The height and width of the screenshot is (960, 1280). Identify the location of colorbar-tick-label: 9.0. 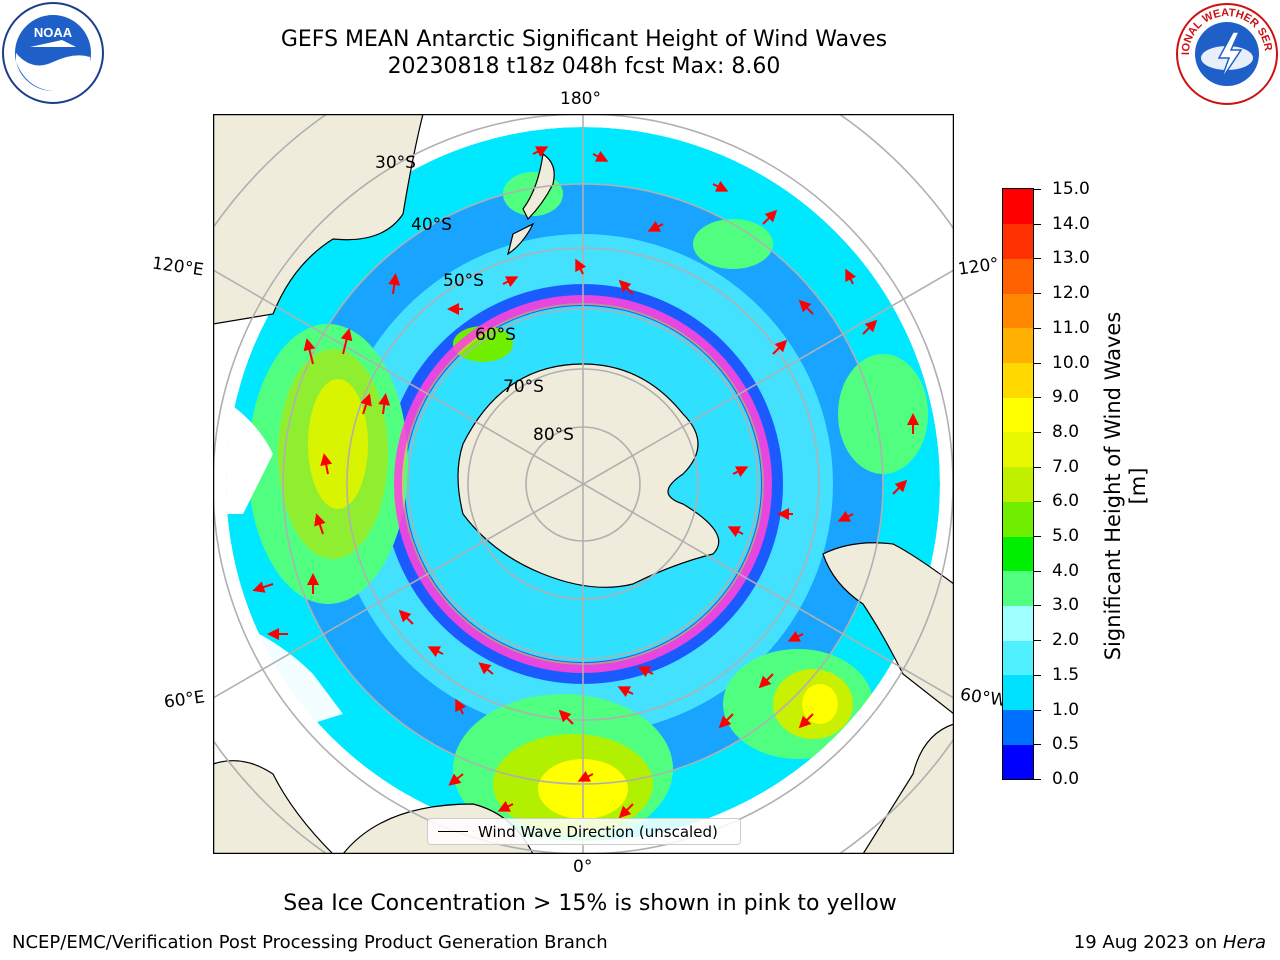
(1066, 397).